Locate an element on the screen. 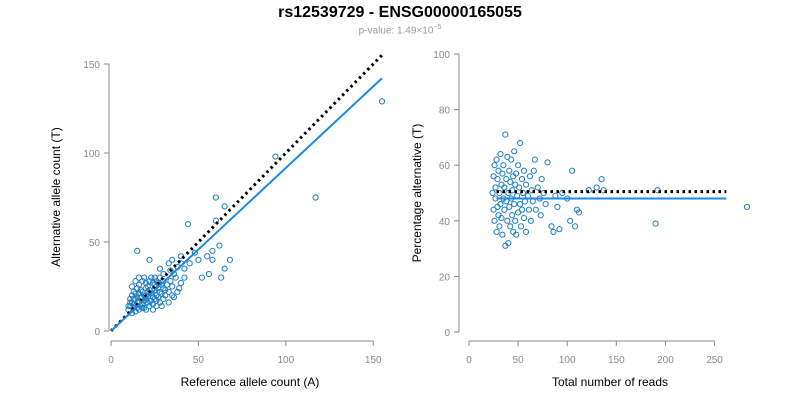 Image resolution: width=800 pixels, height=400 pixels. right-x-tick-label: 200 is located at coordinates (665, 360).